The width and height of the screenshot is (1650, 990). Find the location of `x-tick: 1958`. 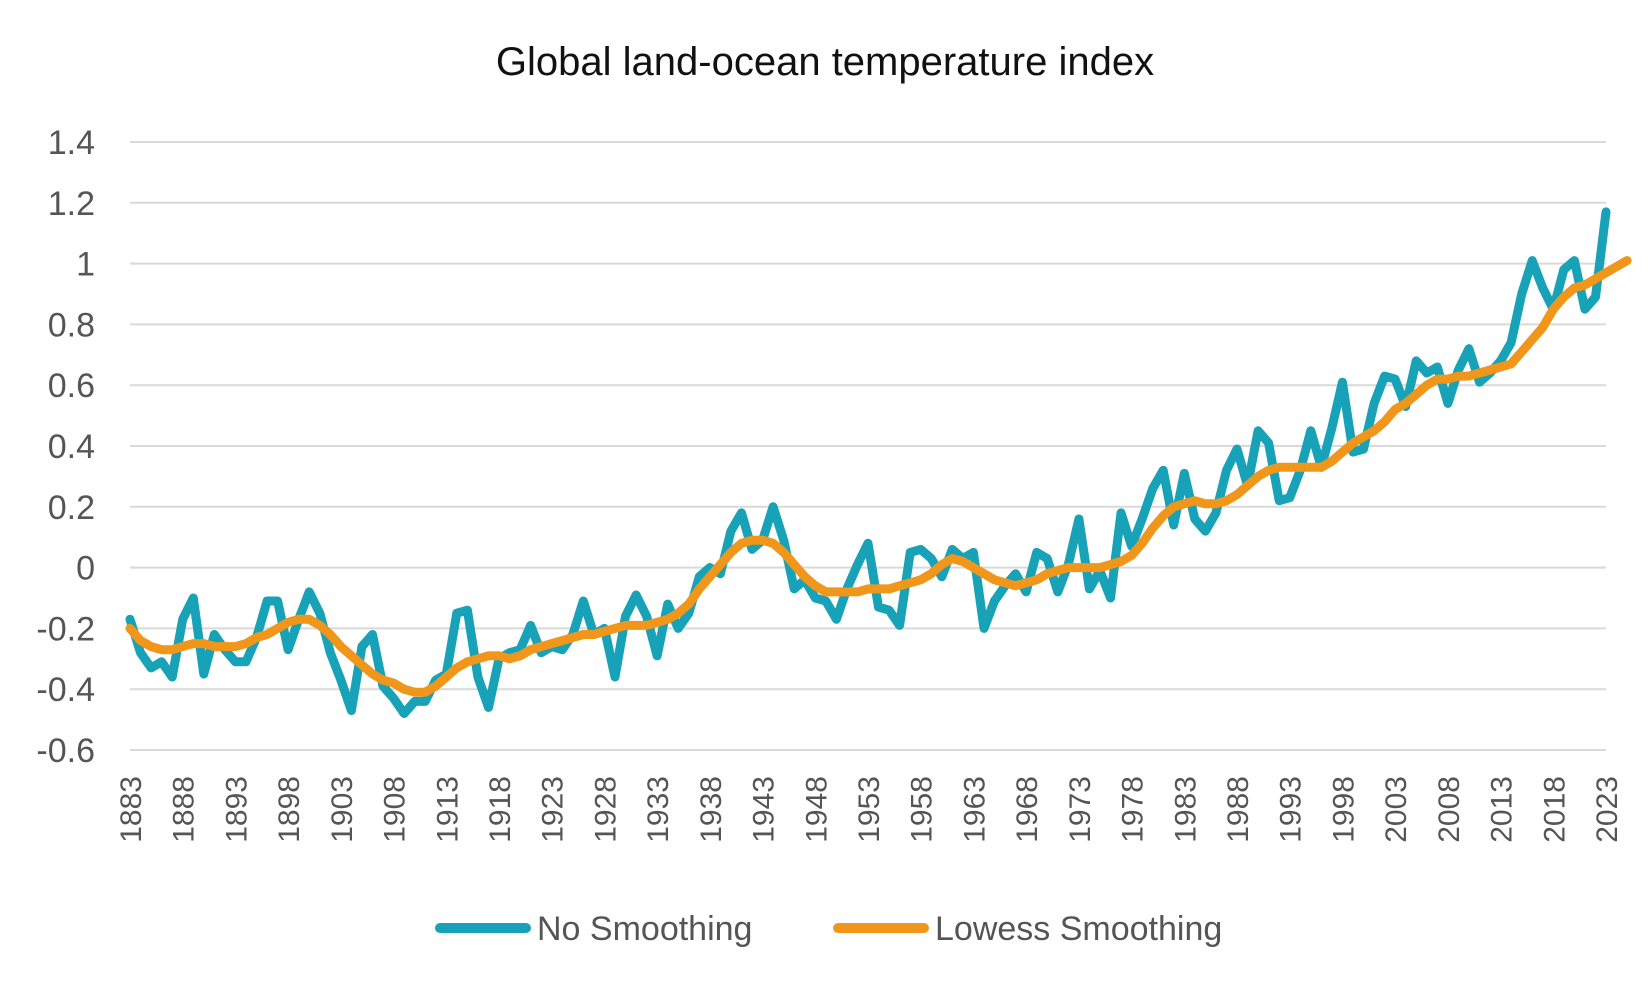

x-tick: 1958 is located at coordinates (922, 809).